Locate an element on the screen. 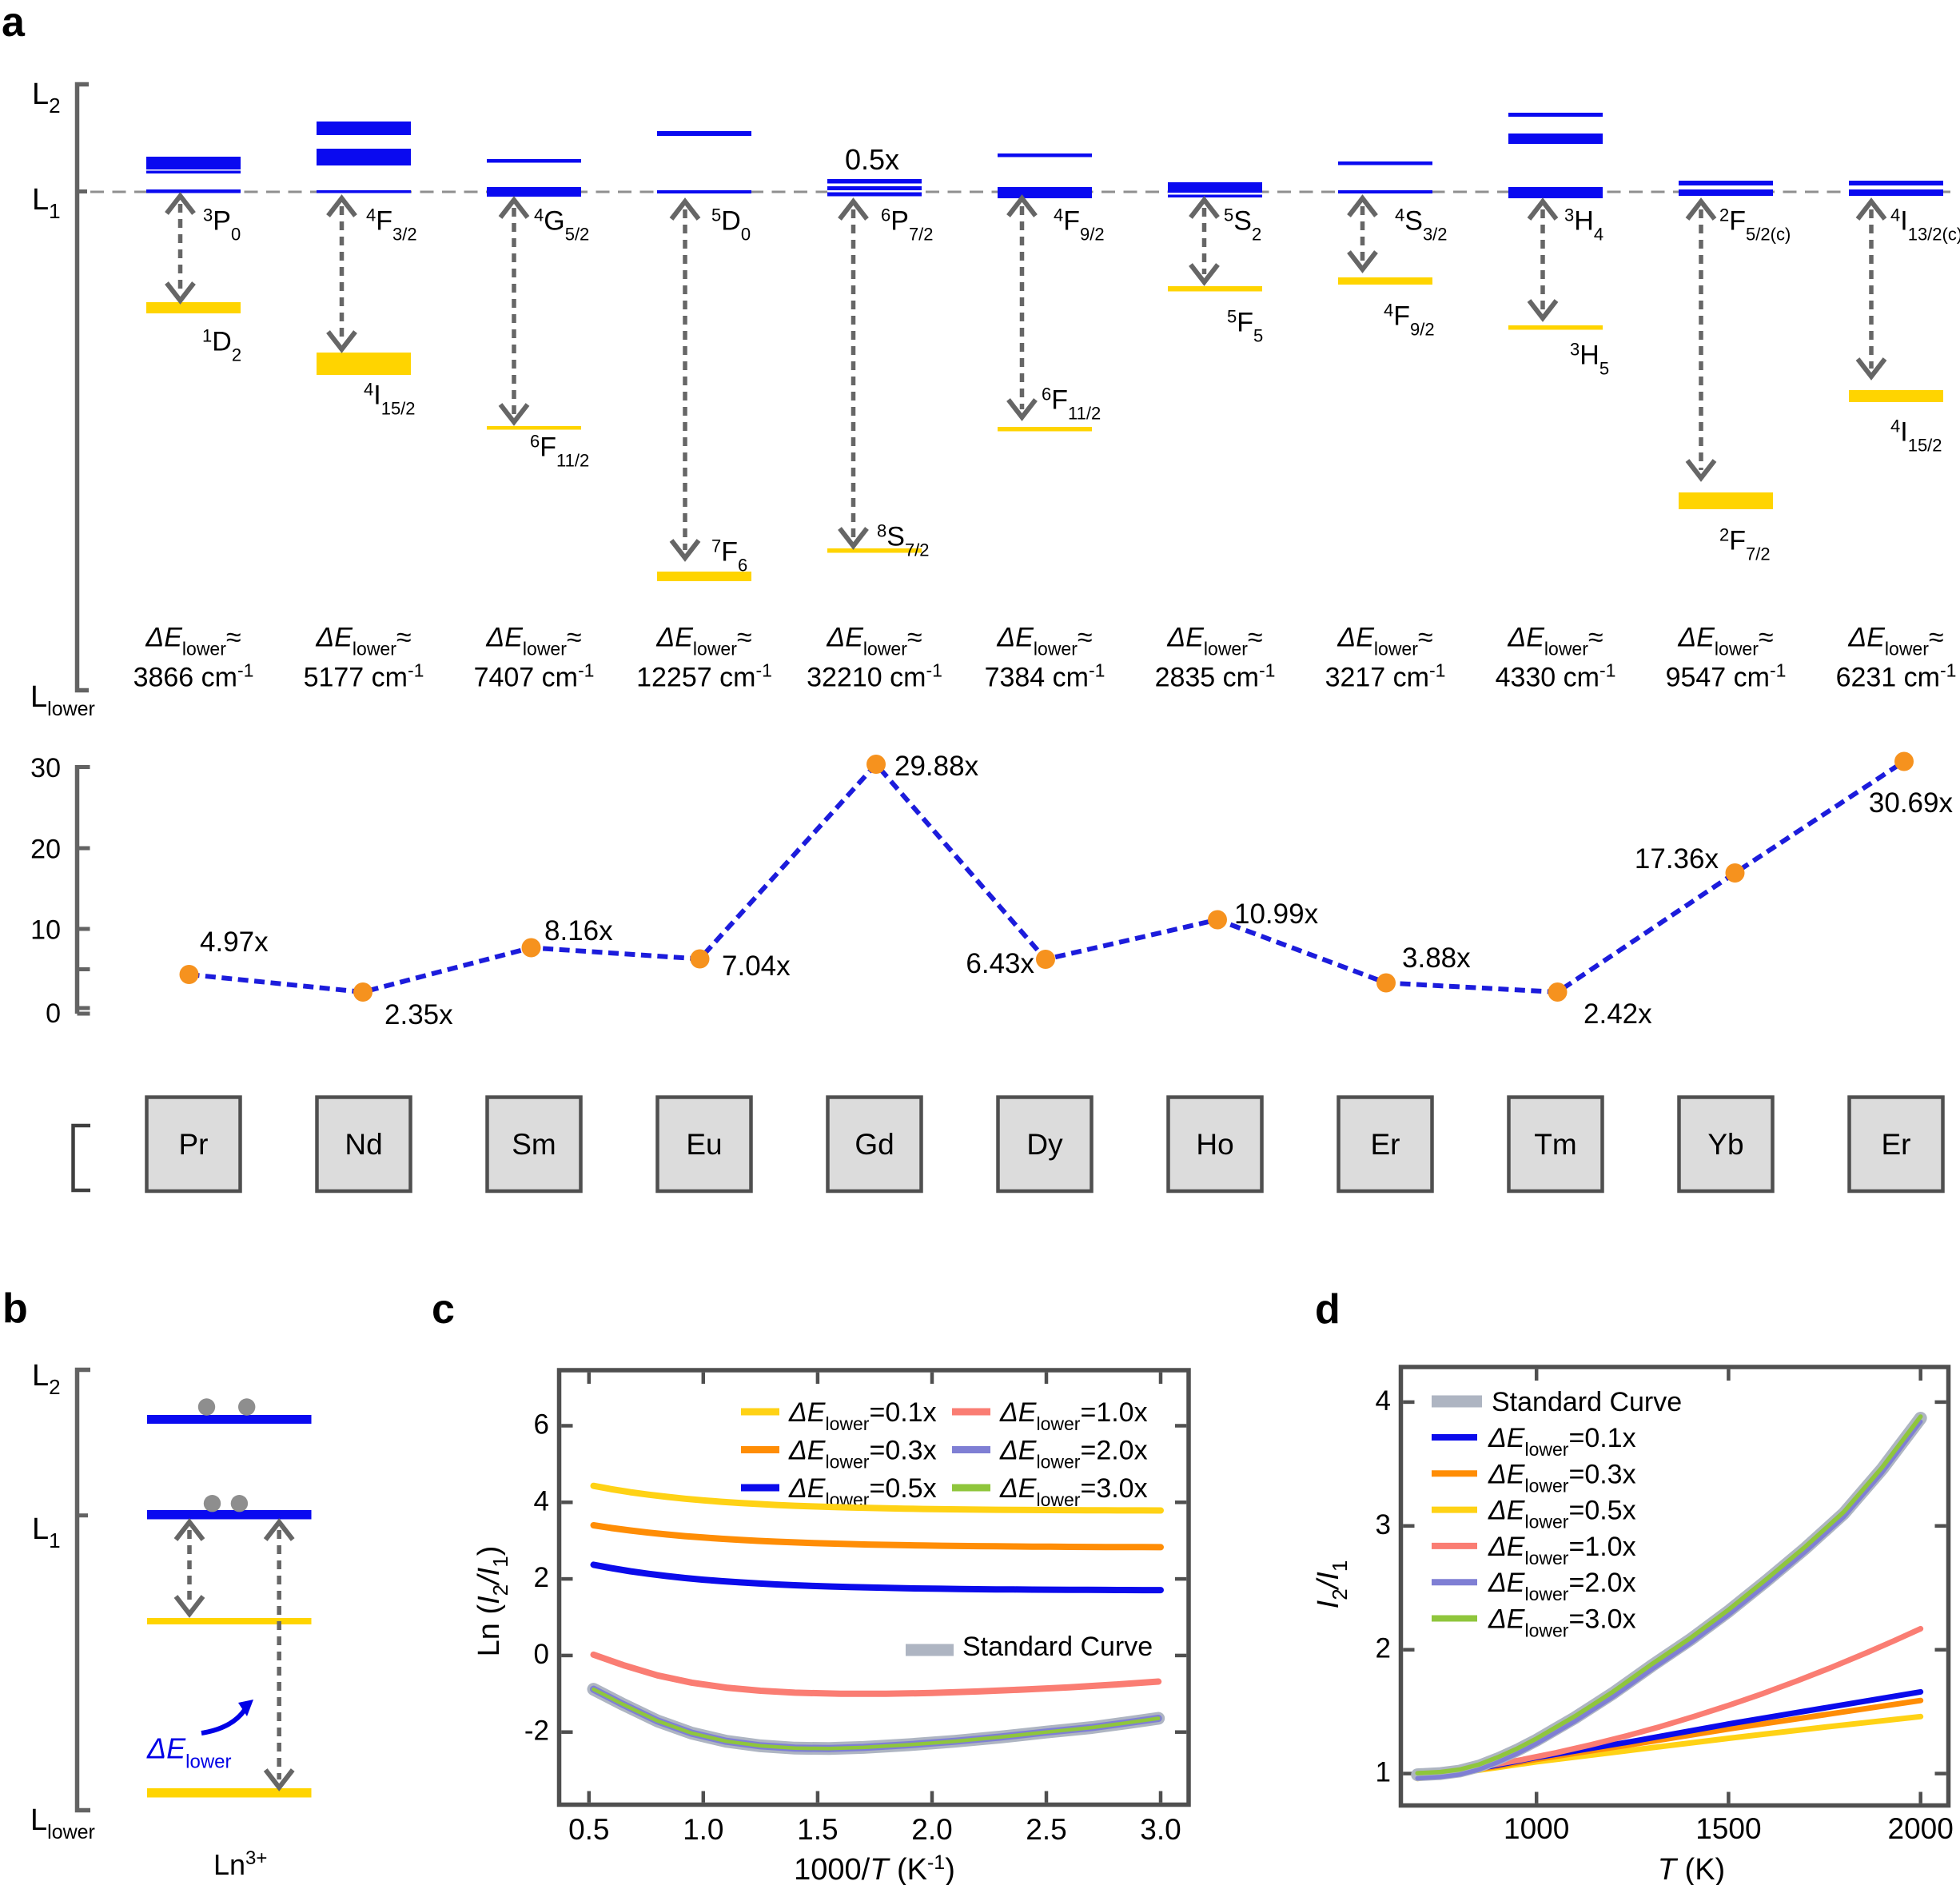  svg-text: c is located at coordinates (443, 1310).